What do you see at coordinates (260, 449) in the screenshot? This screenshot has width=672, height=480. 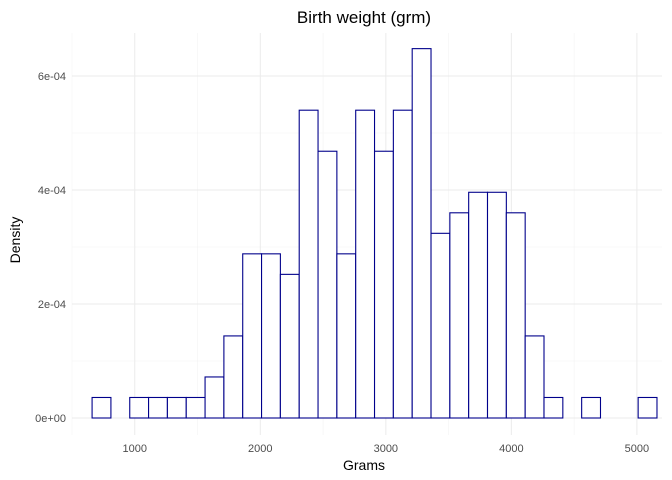 I see `x-tick-label: 2000` at bounding box center [260, 449].